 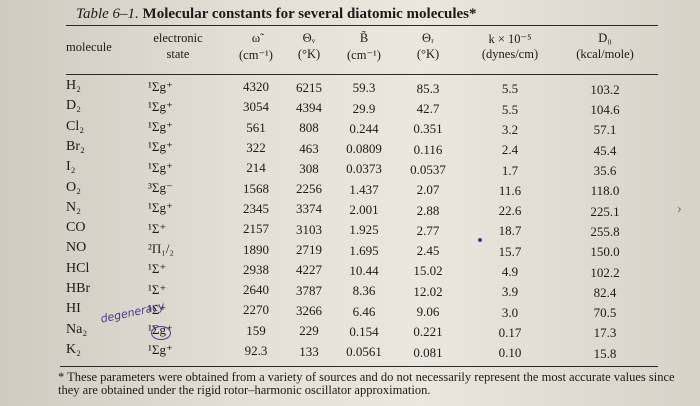 What do you see at coordinates (510, 292) in the screenshot?
I see `table-cell: 3.9` at bounding box center [510, 292].